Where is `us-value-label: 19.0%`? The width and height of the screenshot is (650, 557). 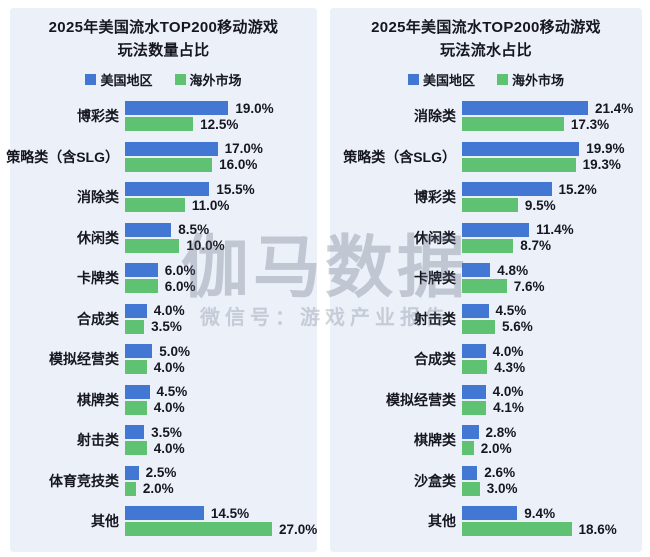
us-value-label: 19.0% is located at coordinates (254, 108).